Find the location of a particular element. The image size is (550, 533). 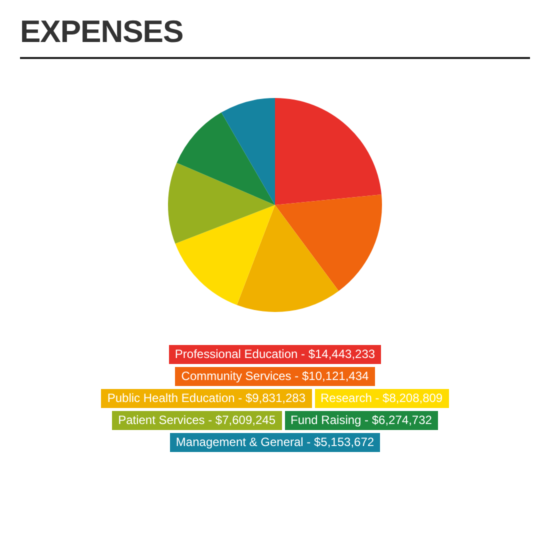

legend-label: Management & General - $5,153,672 is located at coordinates (278, 442).